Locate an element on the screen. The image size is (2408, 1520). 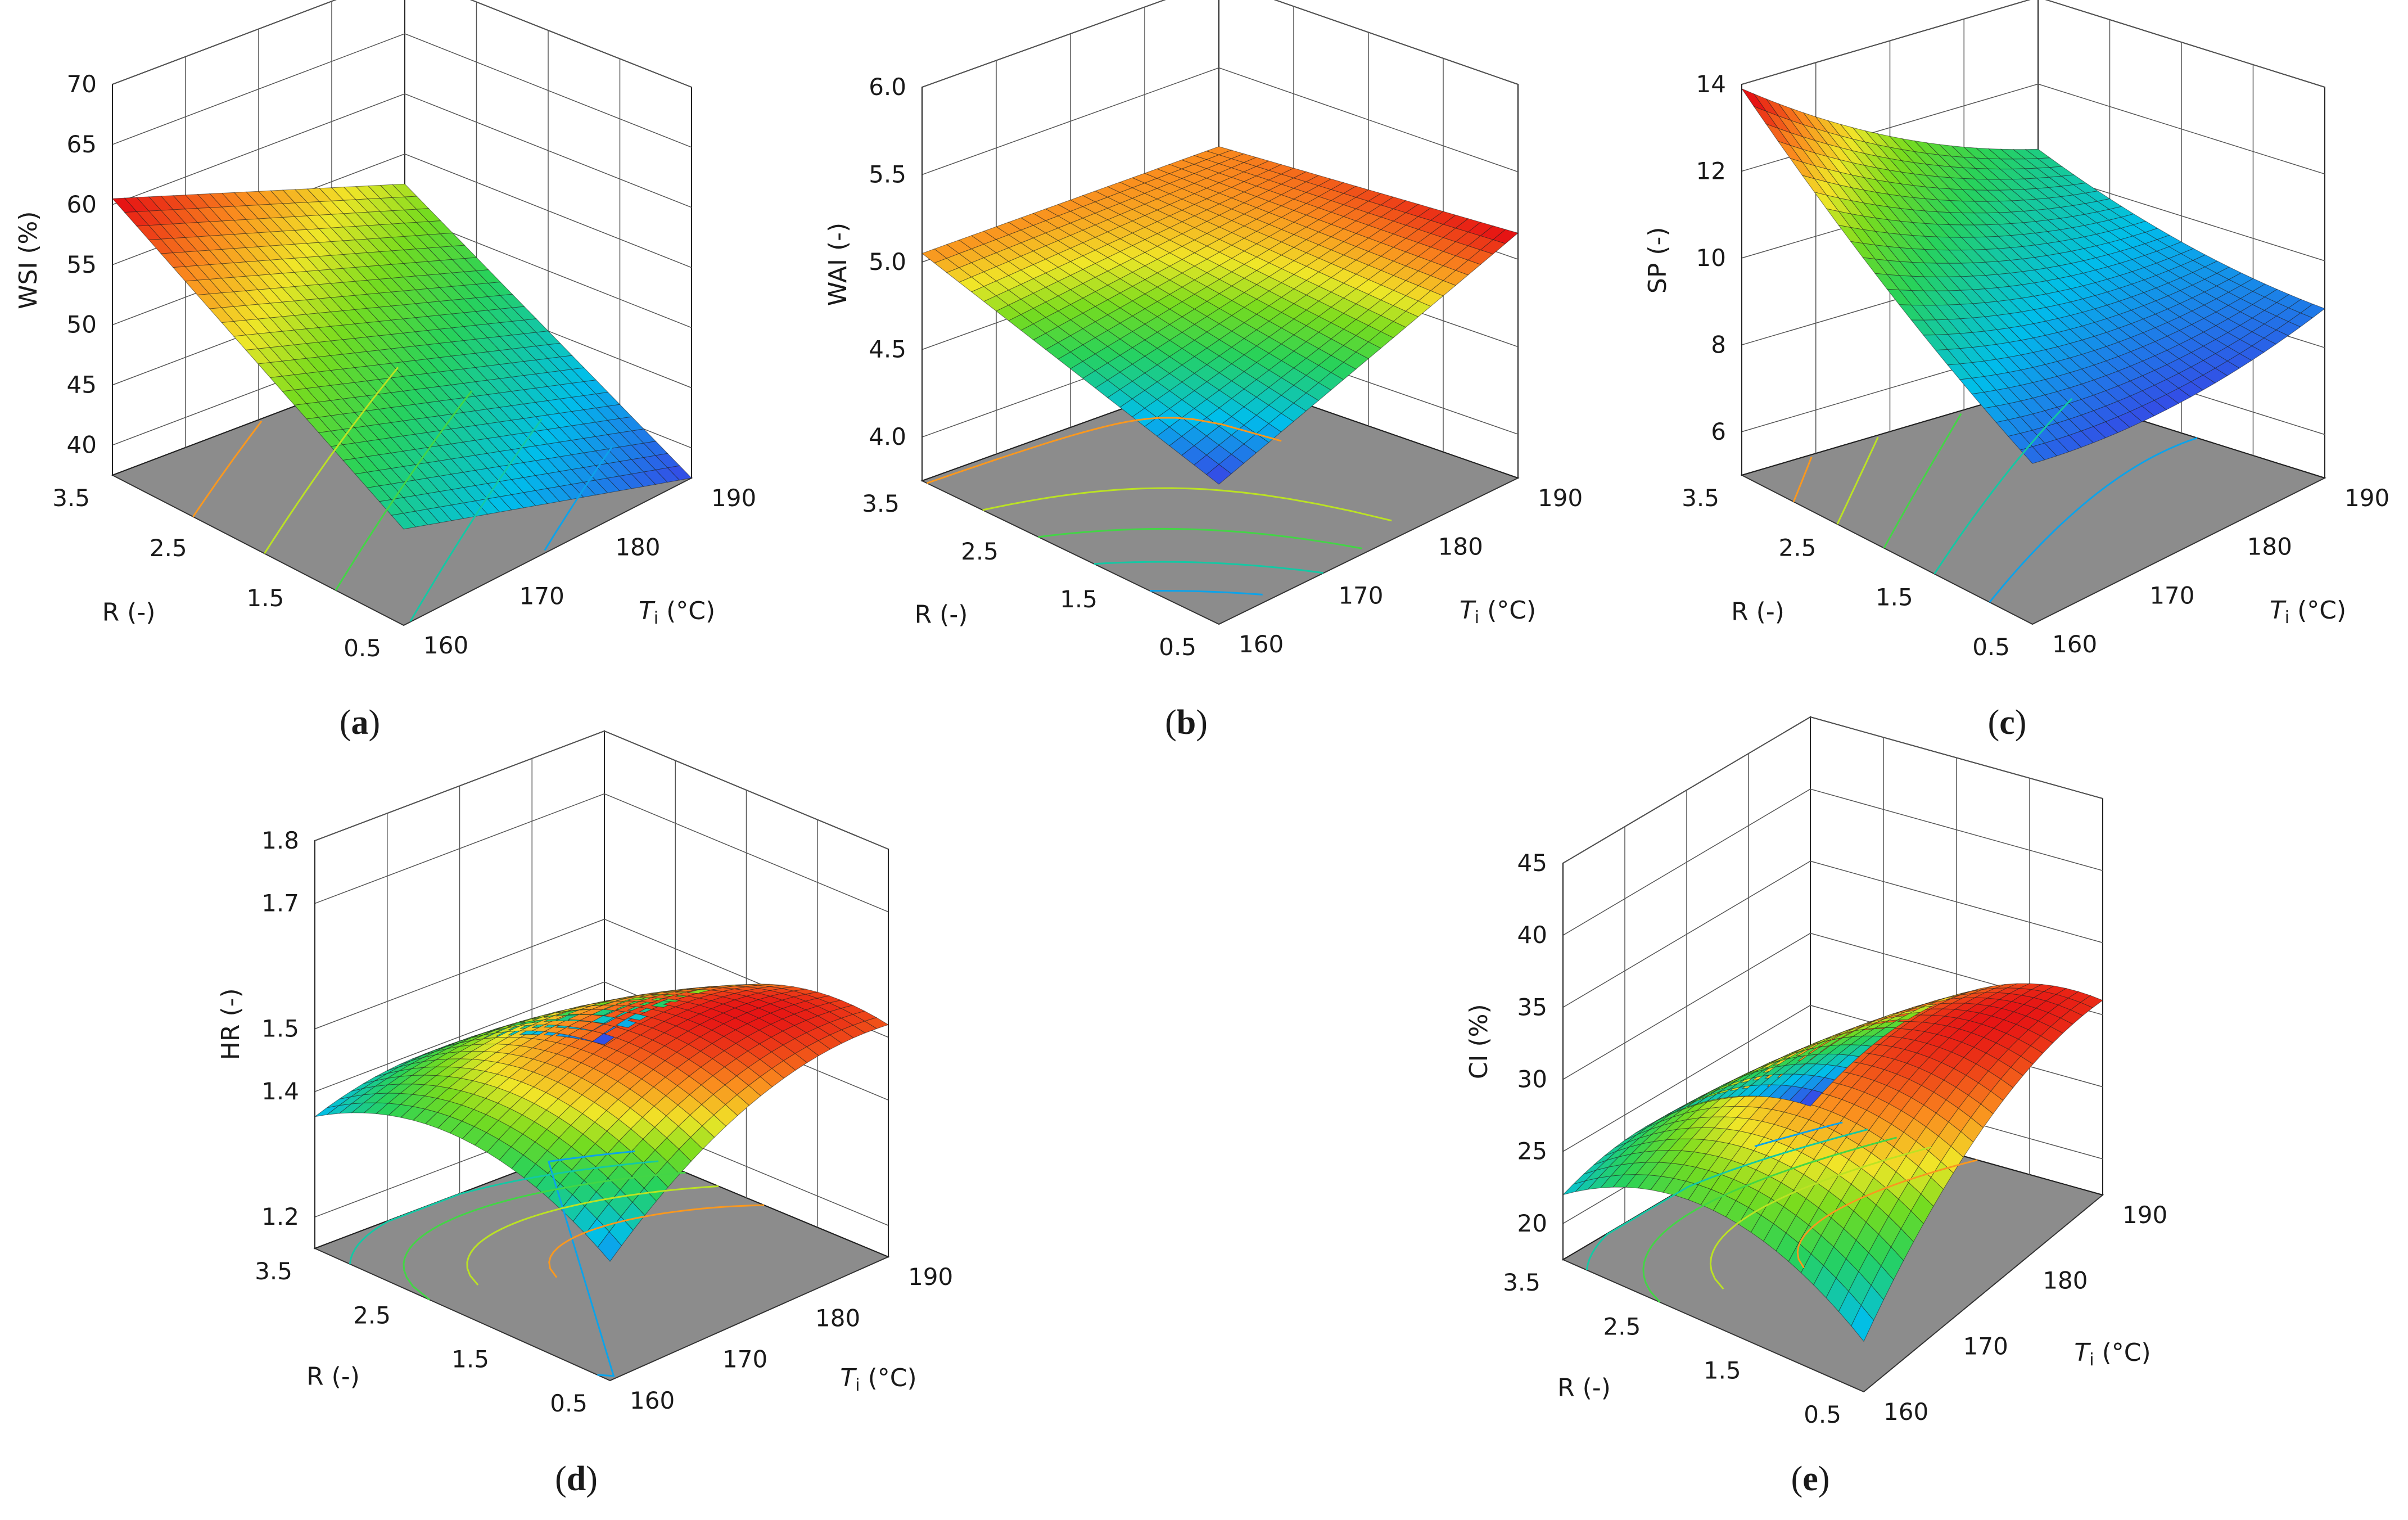
z-tick-label: 5.0 is located at coordinates (887, 262).